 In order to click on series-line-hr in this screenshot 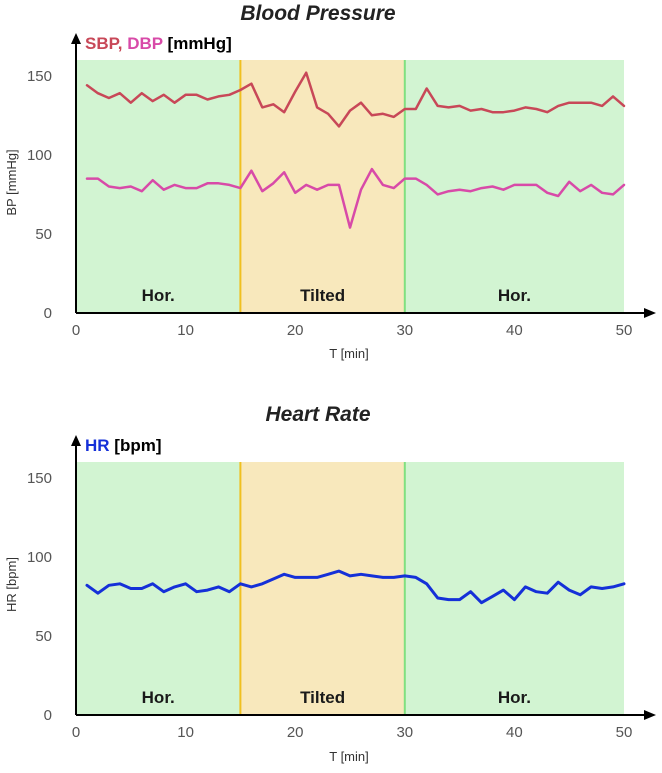, I will do `click(355, 587)`.